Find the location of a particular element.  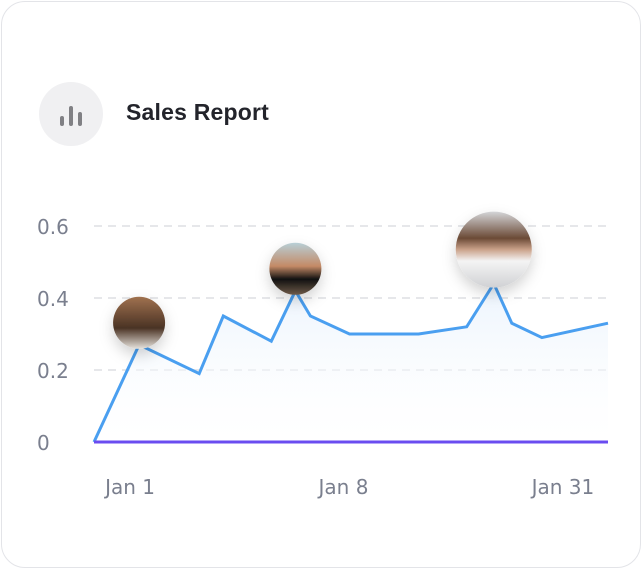

x-tick-label: Jan 8 is located at coordinates (343, 487).